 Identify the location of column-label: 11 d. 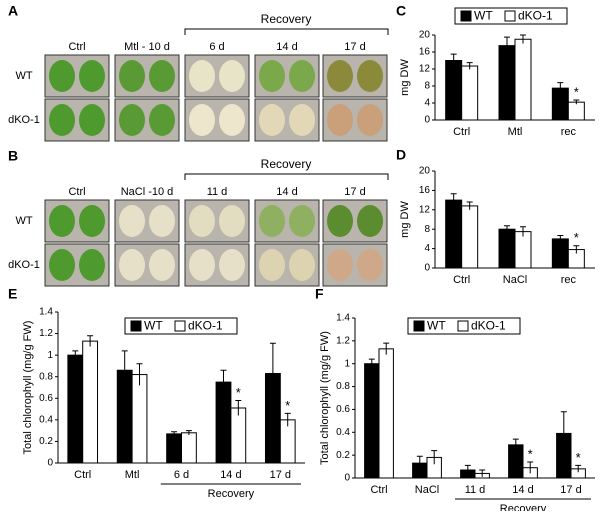
(217, 192).